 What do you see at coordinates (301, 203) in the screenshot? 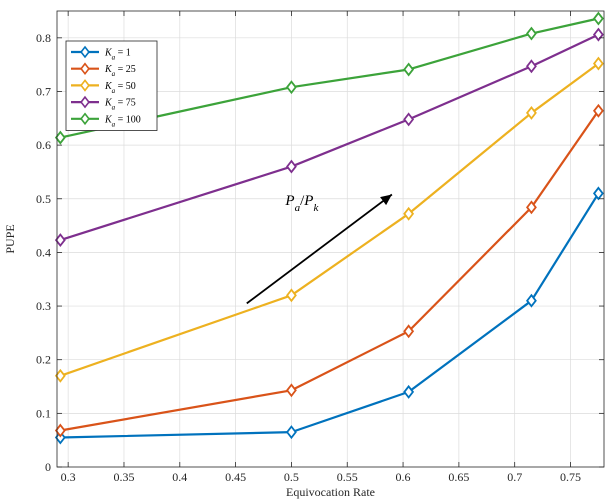
I see `annotation-label: Pa/Pk` at bounding box center [301, 203].